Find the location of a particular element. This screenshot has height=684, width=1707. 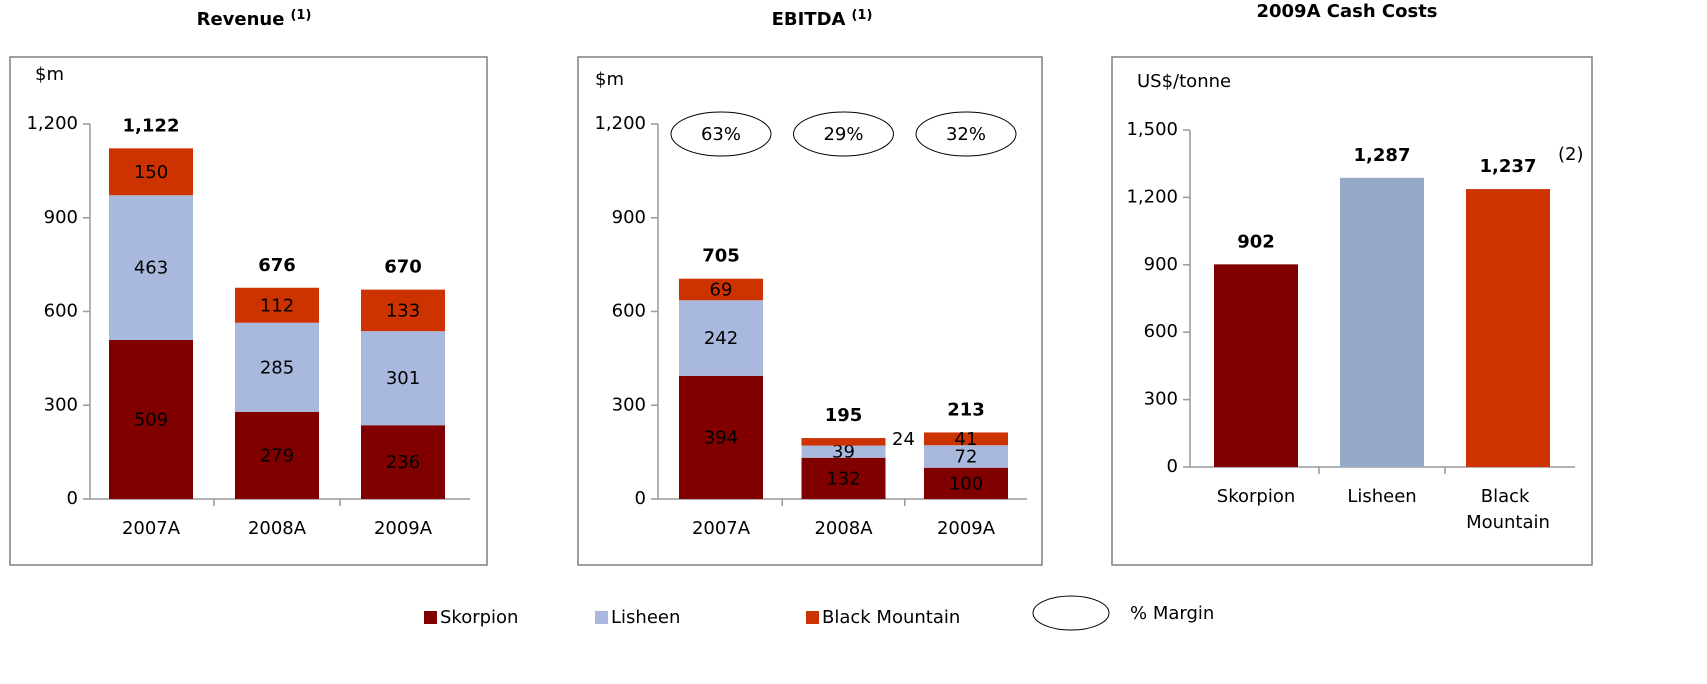

segment-label: 394 is located at coordinates (721, 437).